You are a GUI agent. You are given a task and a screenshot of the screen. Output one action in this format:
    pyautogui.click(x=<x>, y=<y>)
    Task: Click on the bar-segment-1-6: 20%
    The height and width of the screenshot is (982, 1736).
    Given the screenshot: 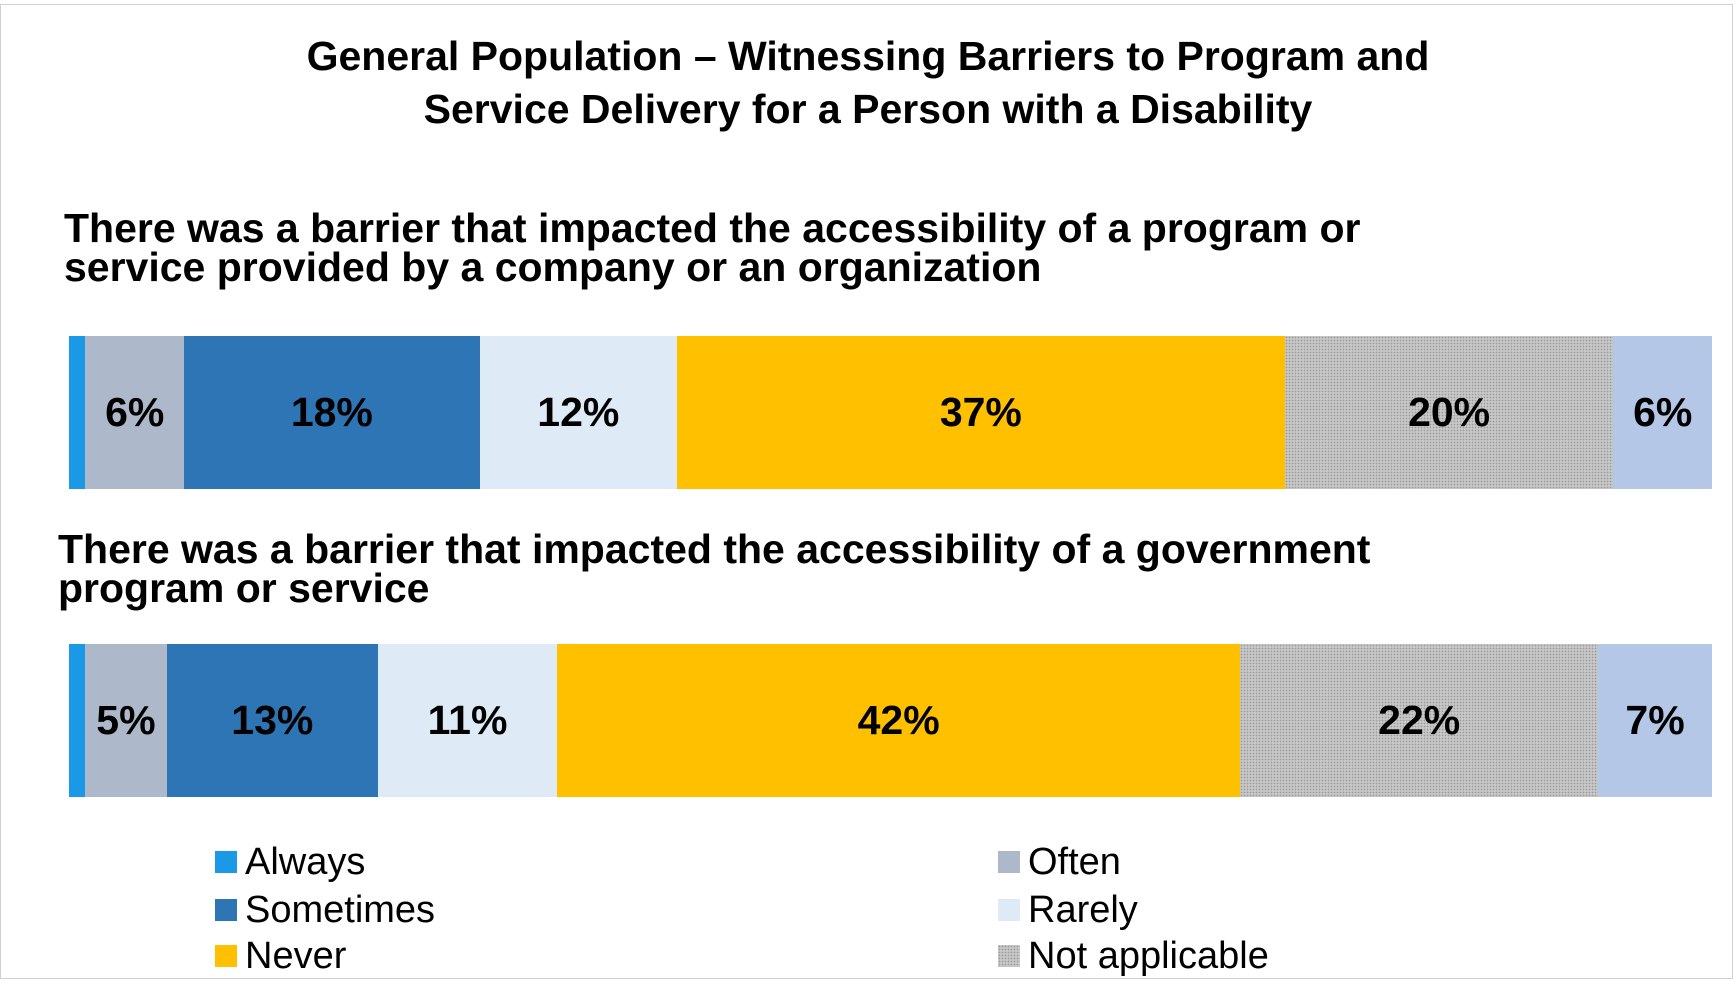 What is the action you would take?
    pyautogui.click(x=1449, y=412)
    